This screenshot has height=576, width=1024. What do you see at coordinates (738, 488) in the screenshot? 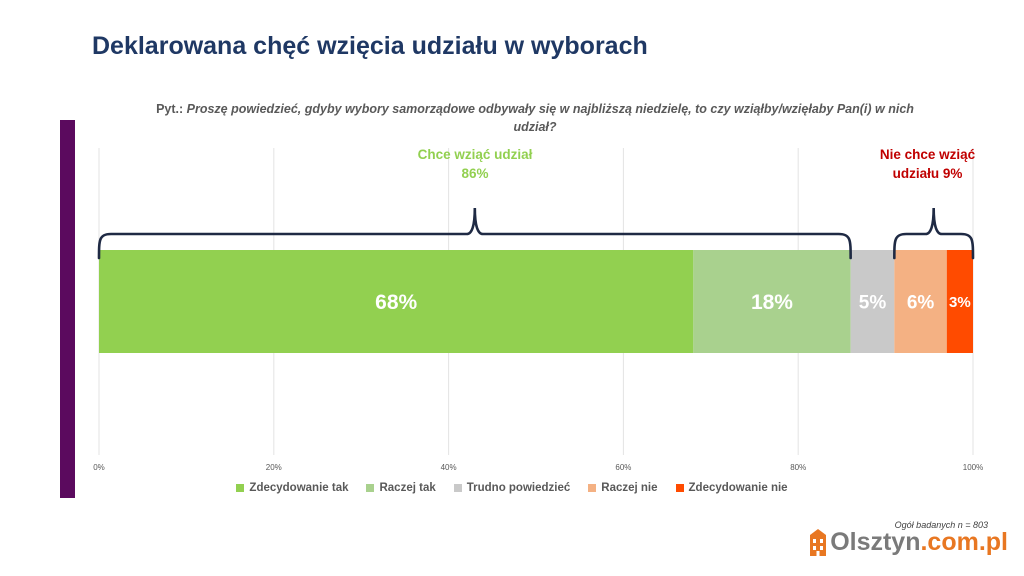
I see `legend-label: Zdecydowanie nie` at bounding box center [738, 488].